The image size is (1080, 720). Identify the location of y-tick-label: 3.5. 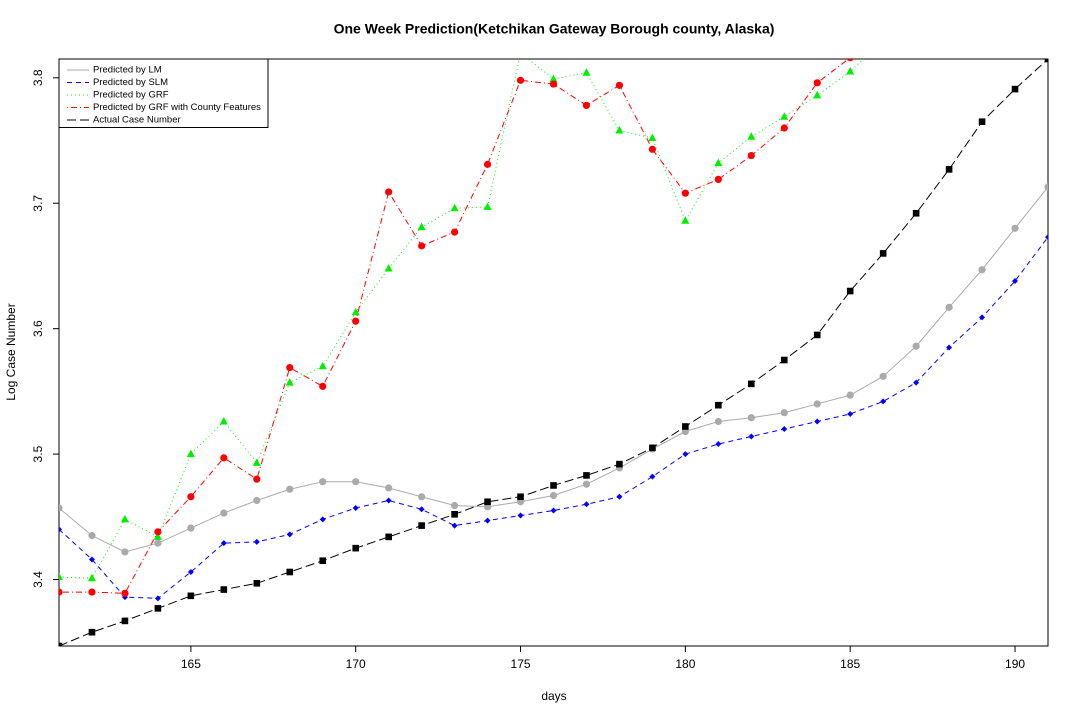
(38, 453).